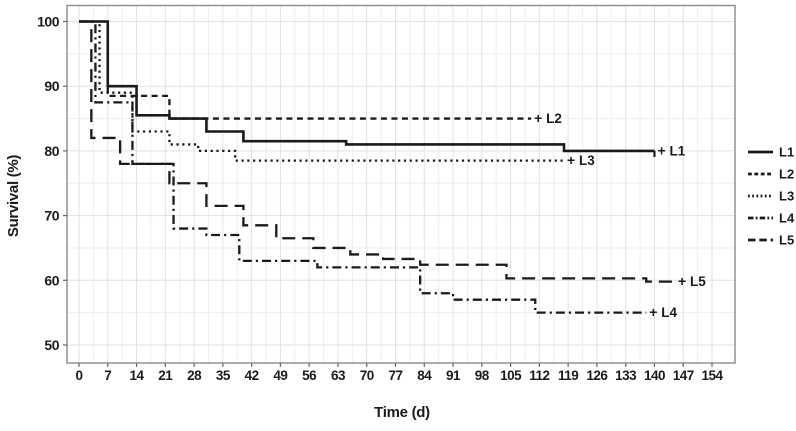  What do you see at coordinates (683, 375) in the screenshot?
I see `x-tick-label: 147` at bounding box center [683, 375].